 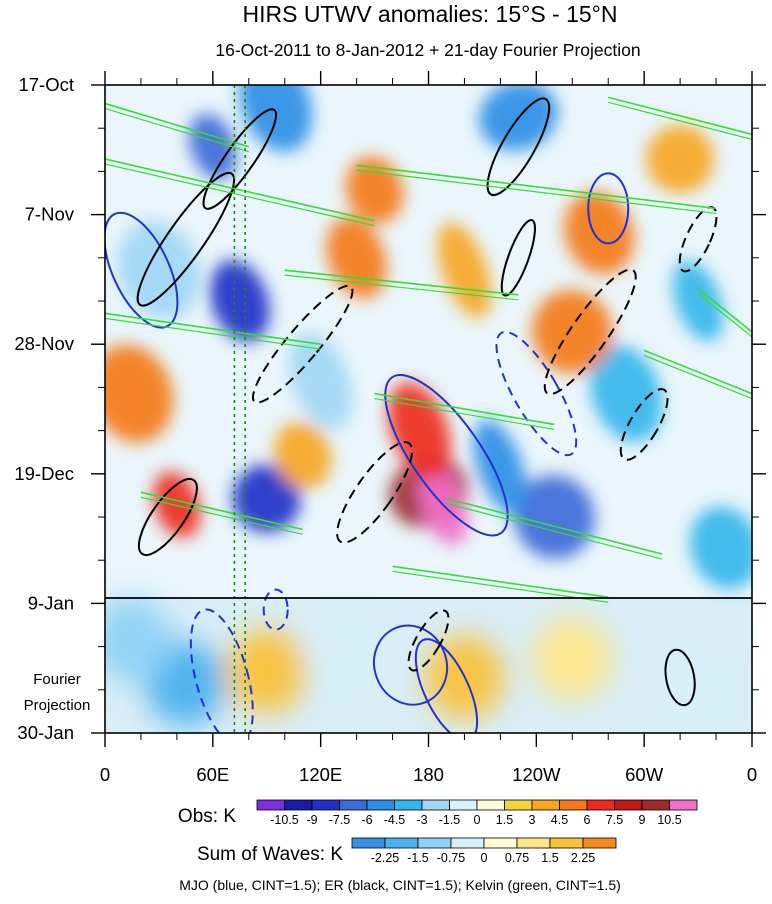 I want to click on colorbar-tick-label: -6, so click(x=366, y=820).